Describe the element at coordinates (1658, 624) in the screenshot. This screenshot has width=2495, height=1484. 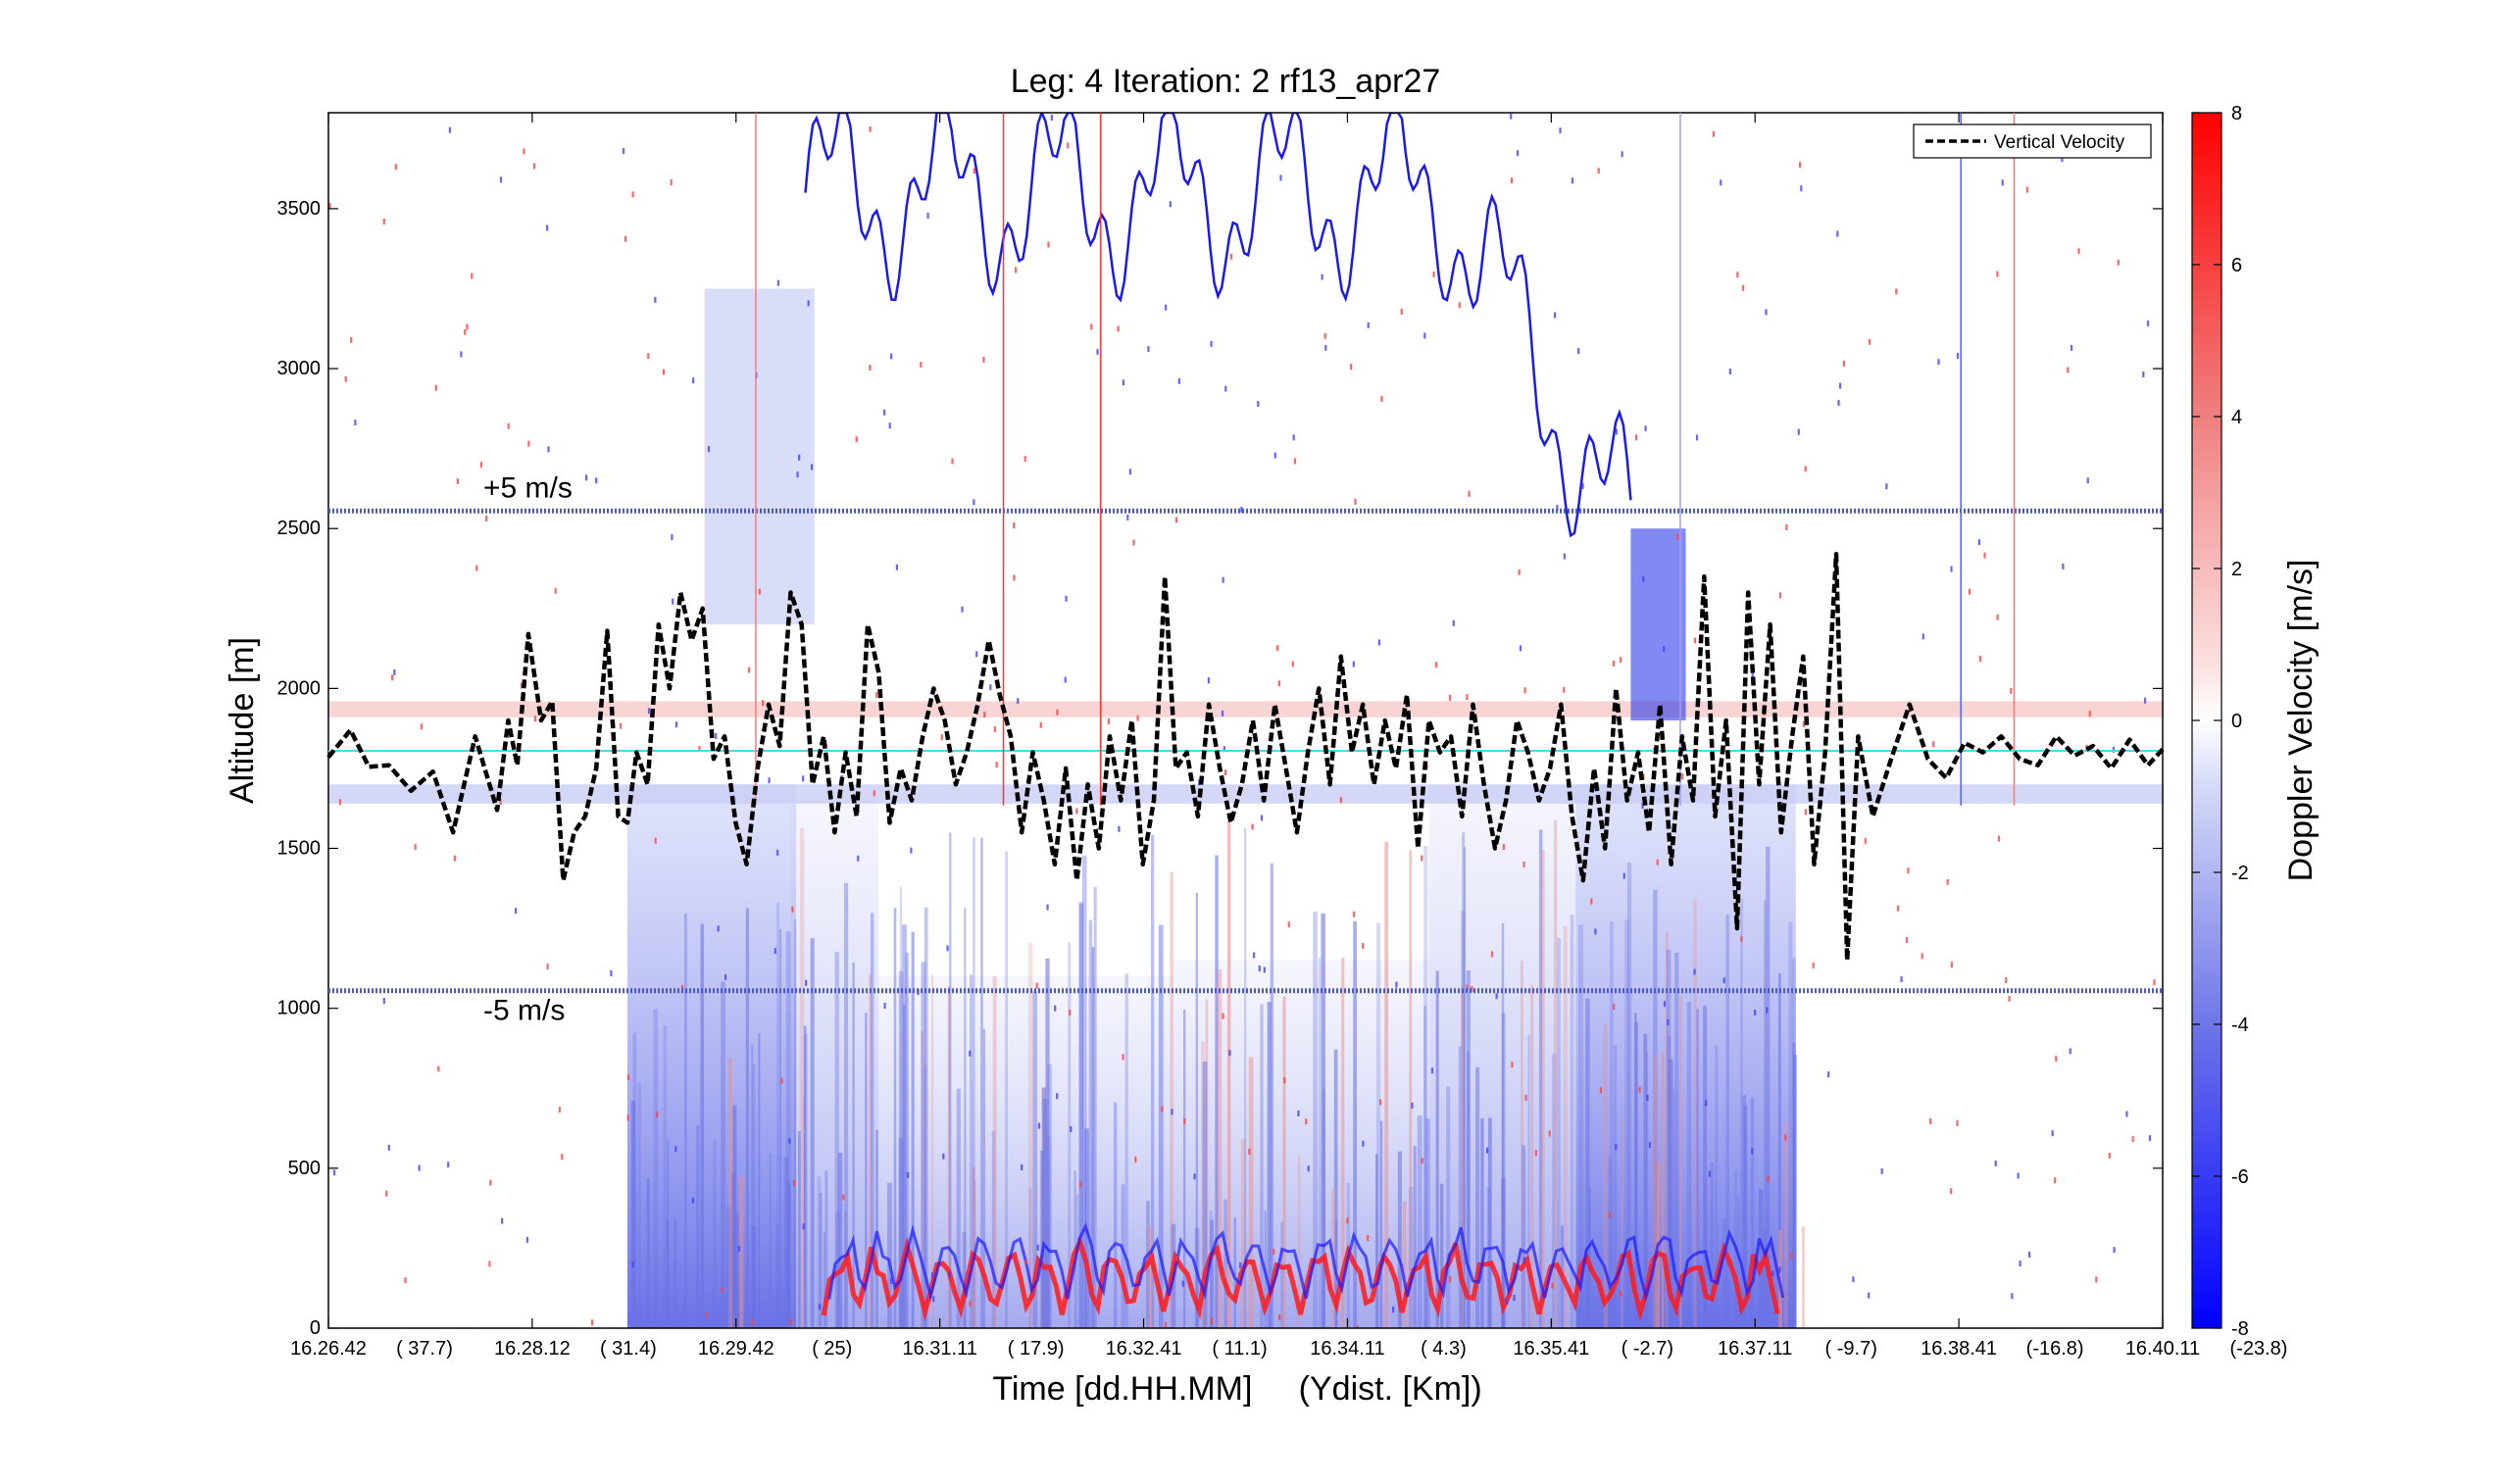
I see `dense-echo-column` at that location.